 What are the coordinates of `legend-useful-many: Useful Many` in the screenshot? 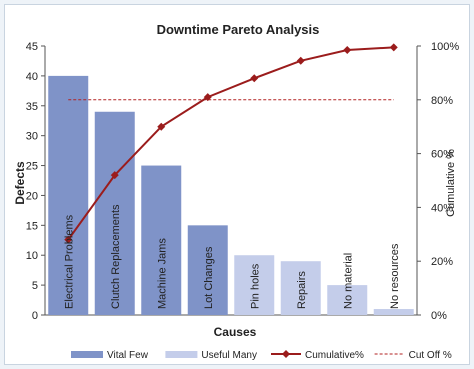 It's located at (211, 355).